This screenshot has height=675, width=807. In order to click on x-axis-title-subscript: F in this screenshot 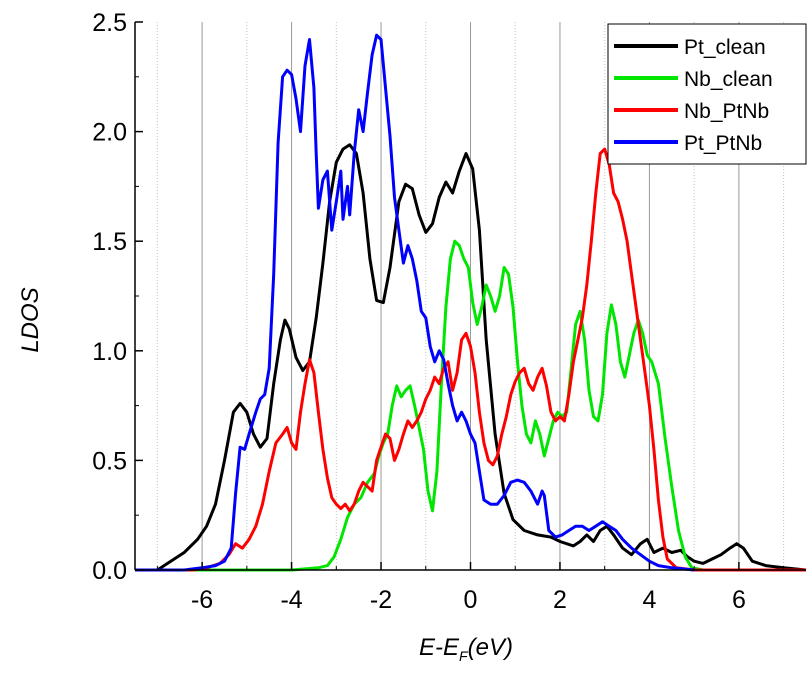, I will do `click(464, 656)`.